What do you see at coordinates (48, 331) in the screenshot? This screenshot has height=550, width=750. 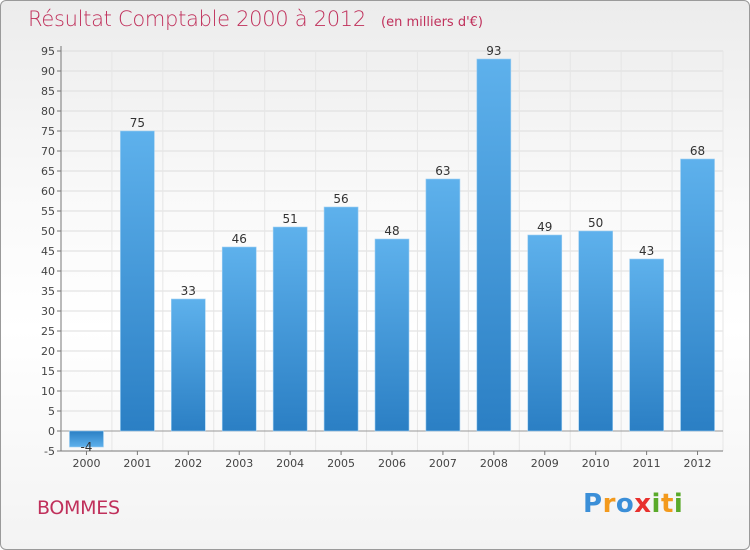 I see `y-tick-label: 25` at bounding box center [48, 331].